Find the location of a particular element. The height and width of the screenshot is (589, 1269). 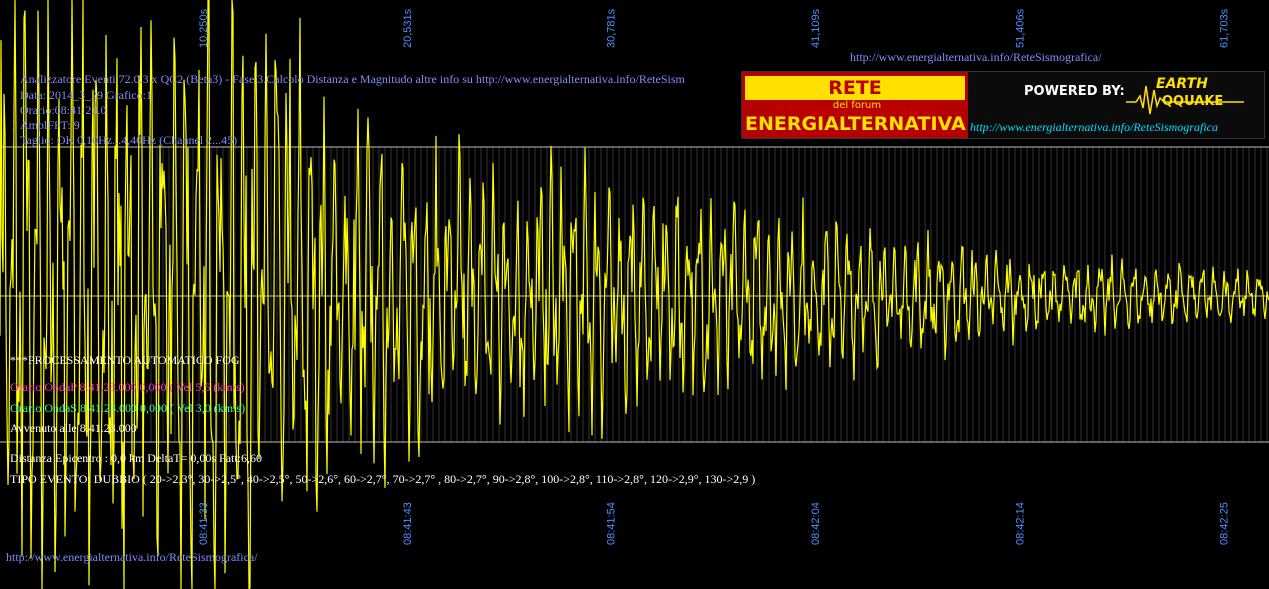

bottom-tick-label: 08:42:14 is located at coordinates (1020, 523).